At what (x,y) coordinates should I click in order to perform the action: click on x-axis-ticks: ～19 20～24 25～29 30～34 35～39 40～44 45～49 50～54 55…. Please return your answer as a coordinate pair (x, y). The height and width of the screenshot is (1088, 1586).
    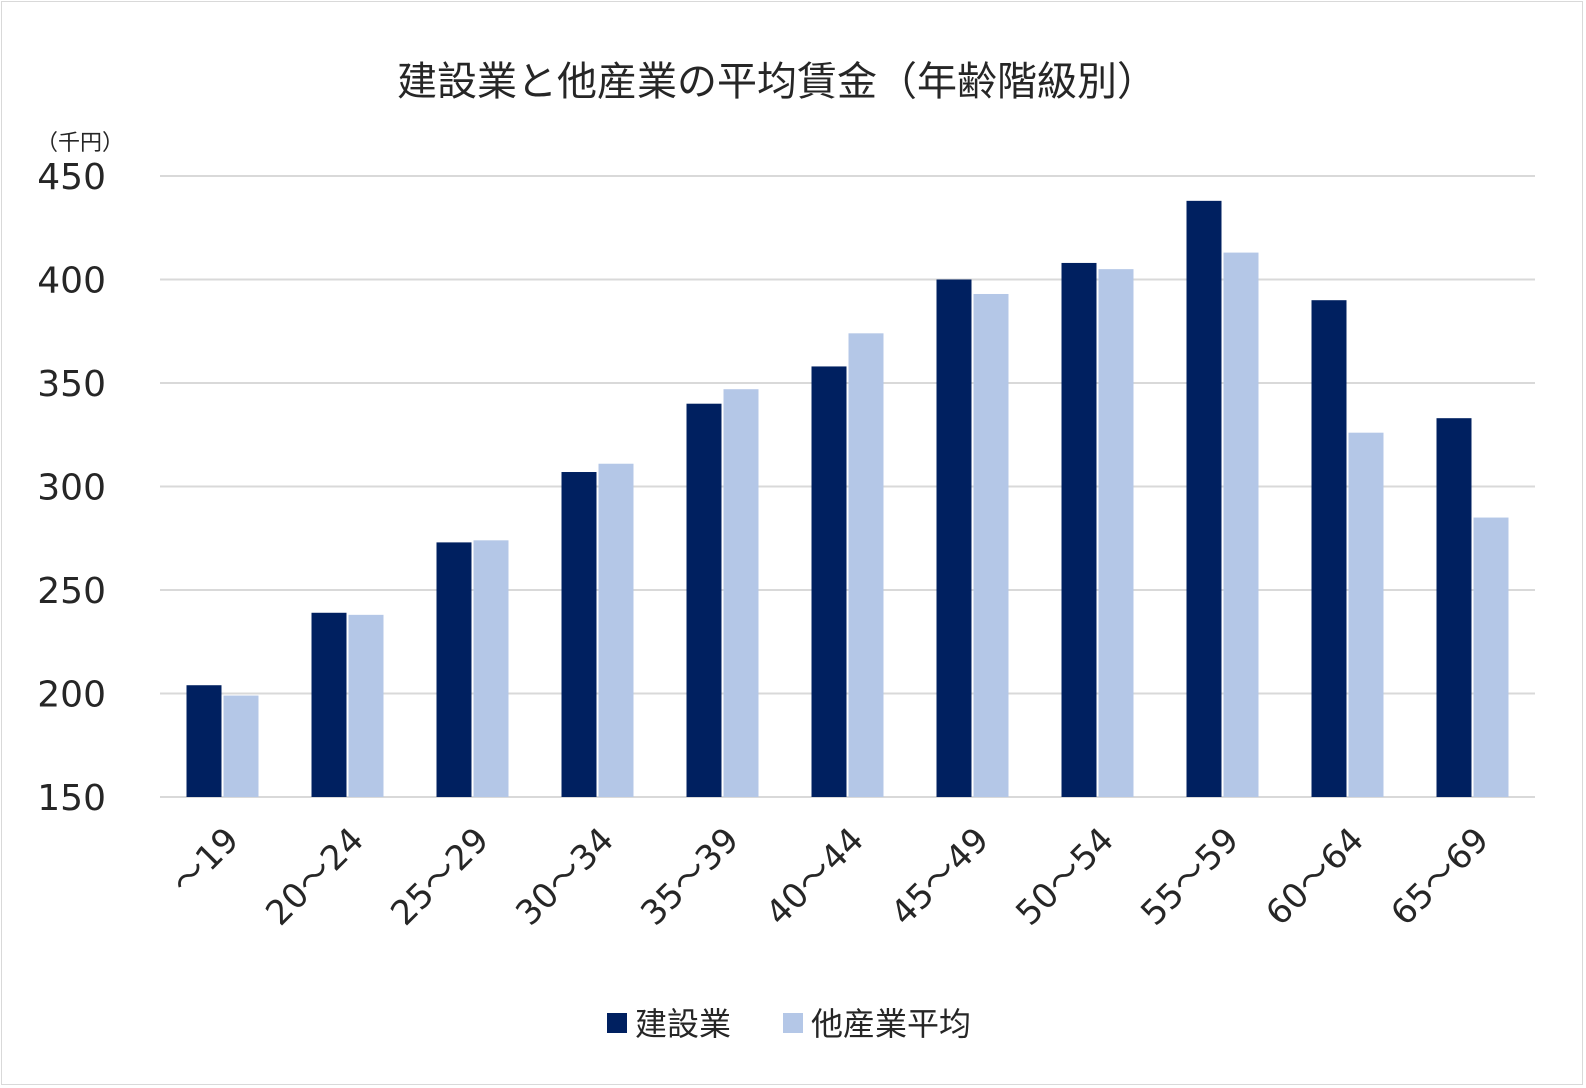
    Looking at the image, I should click on (830, 877).